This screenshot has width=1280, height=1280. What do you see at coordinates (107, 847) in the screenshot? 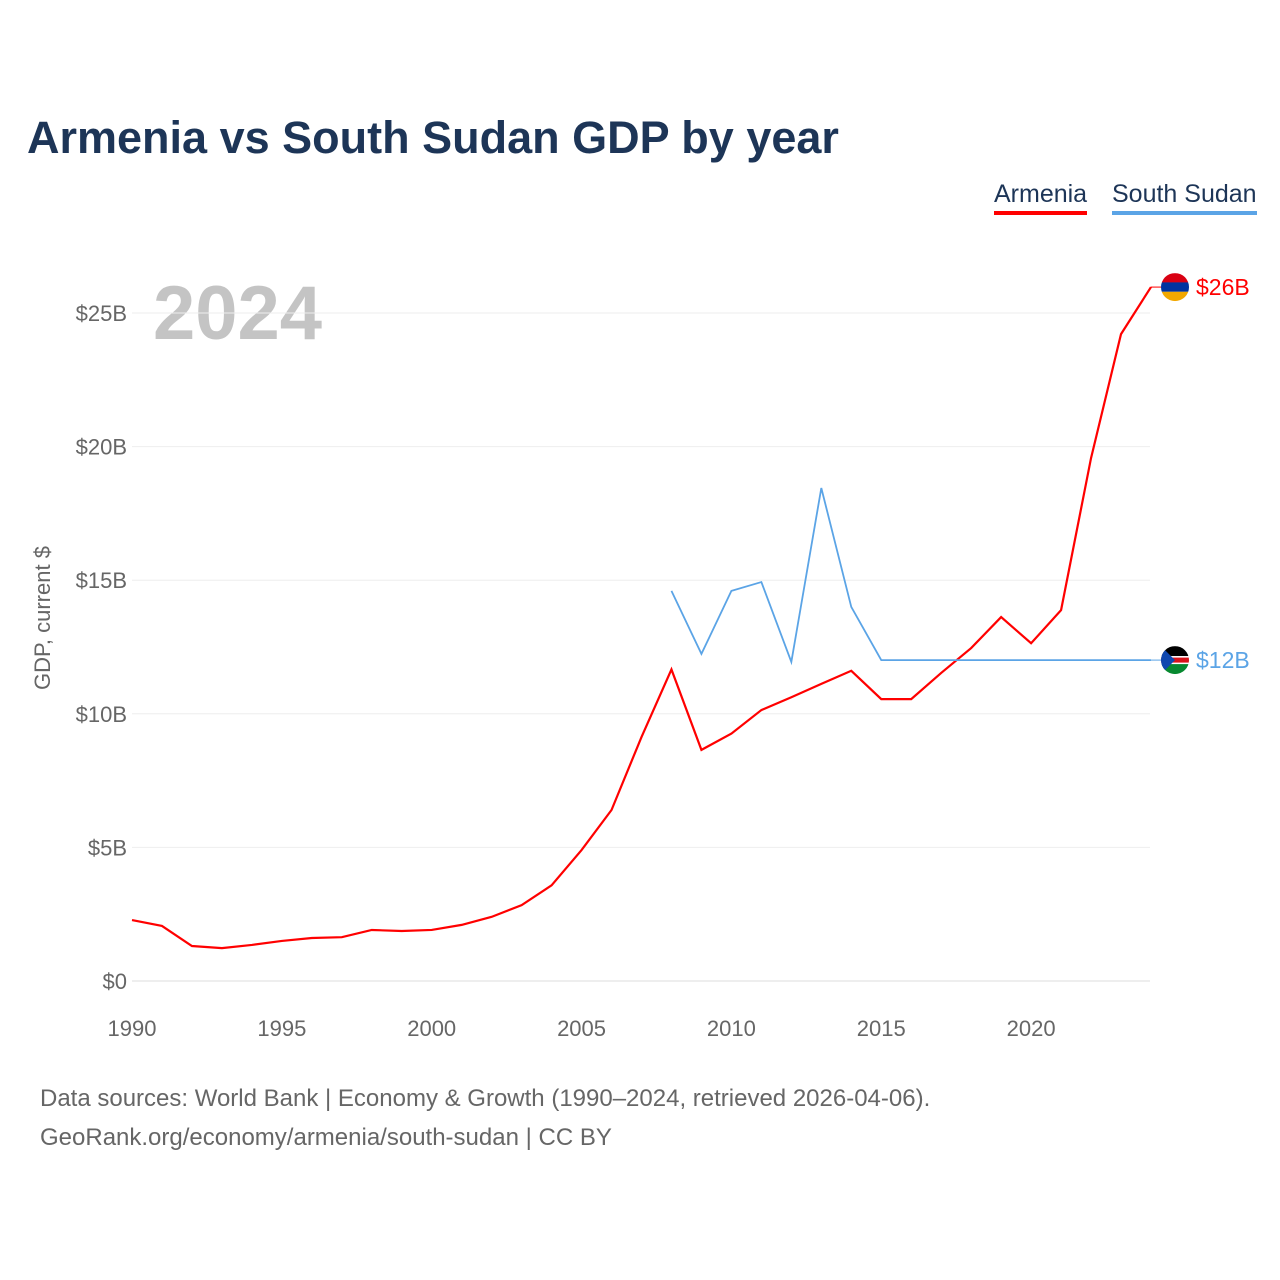
I see `y-tick-label: $5B` at bounding box center [107, 847].